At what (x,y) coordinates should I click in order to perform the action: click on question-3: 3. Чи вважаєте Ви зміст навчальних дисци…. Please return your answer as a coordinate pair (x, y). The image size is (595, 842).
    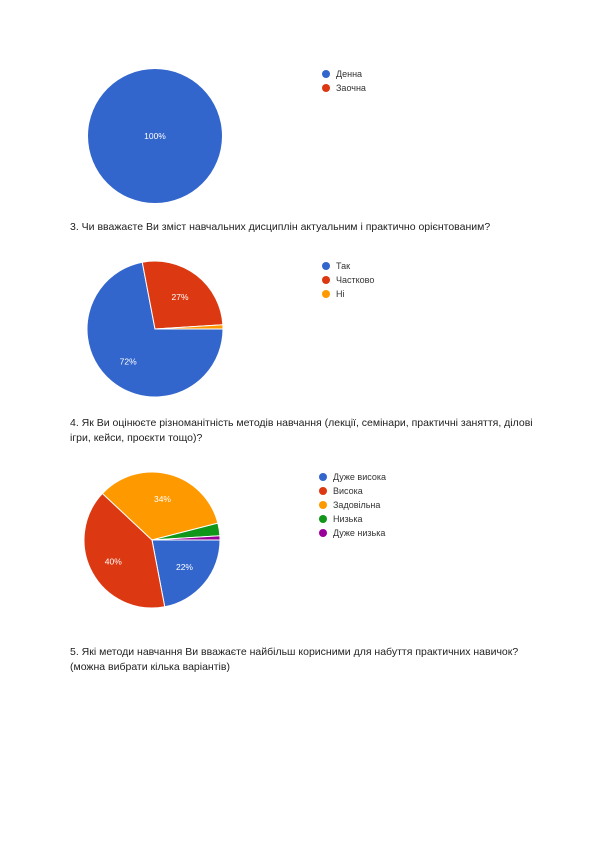
    Looking at the image, I should click on (280, 227).